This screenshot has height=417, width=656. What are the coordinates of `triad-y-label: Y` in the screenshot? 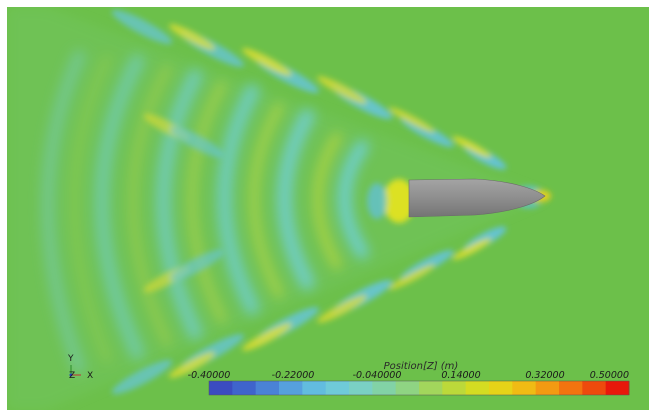 It's located at (70, 359).